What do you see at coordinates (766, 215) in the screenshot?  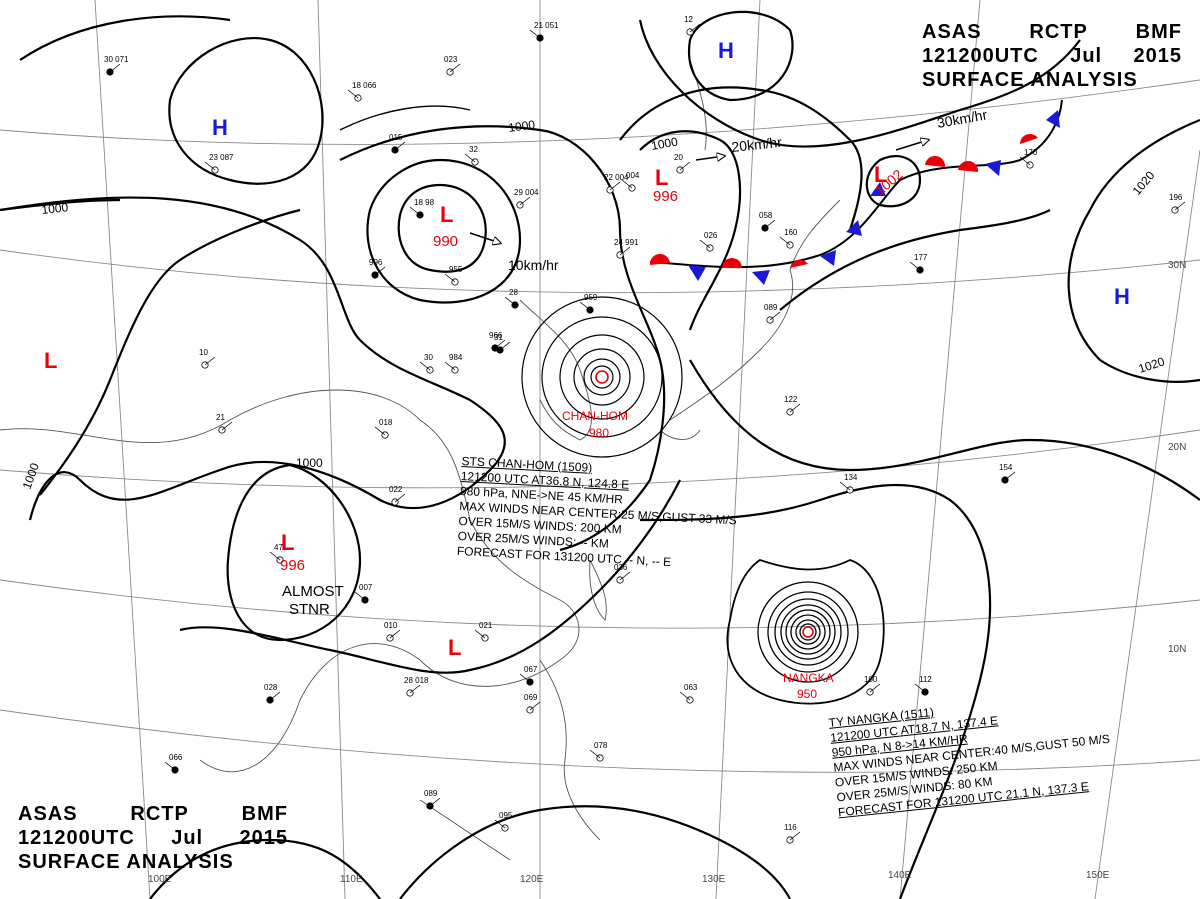 I see `station-label: 058` at bounding box center [766, 215].